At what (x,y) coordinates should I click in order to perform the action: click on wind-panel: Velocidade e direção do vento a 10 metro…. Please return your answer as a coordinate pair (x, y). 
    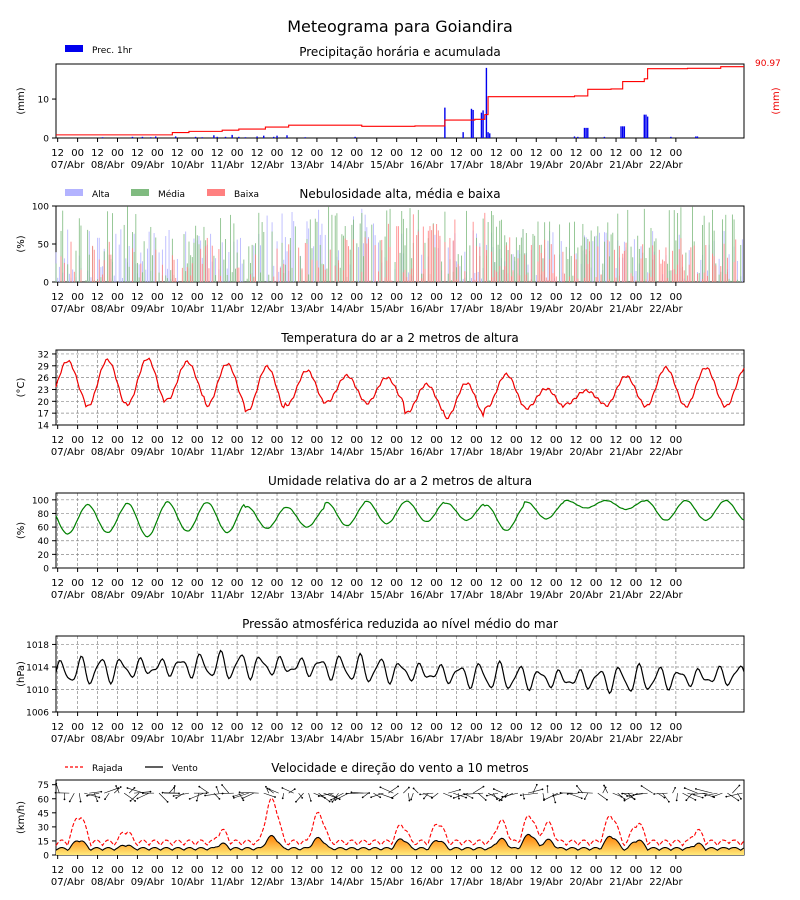
    Looking at the image, I should click on (380, 824).